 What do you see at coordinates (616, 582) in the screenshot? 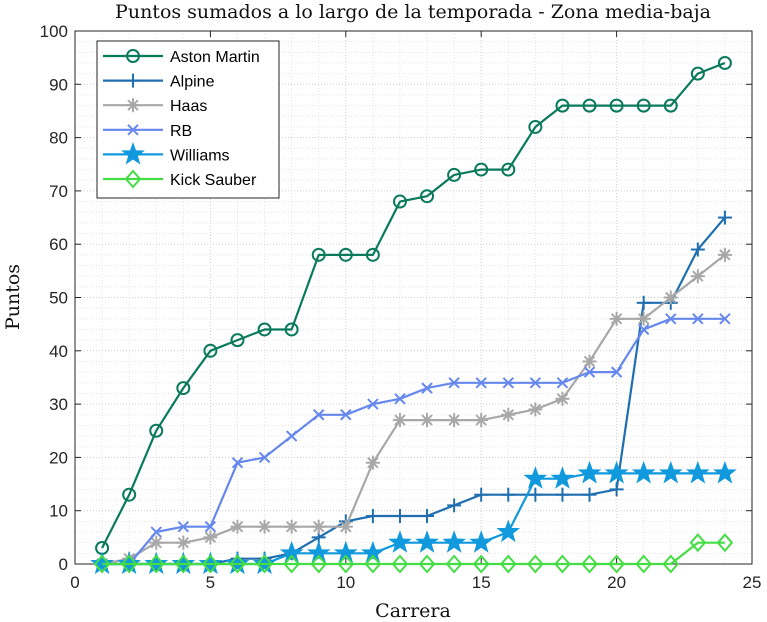
I see `x-tick-label: 20` at bounding box center [616, 582].